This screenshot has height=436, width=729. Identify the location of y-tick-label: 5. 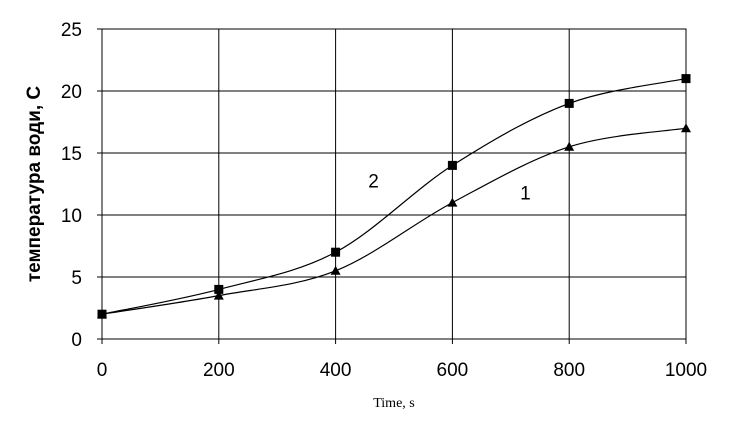
(76, 278).